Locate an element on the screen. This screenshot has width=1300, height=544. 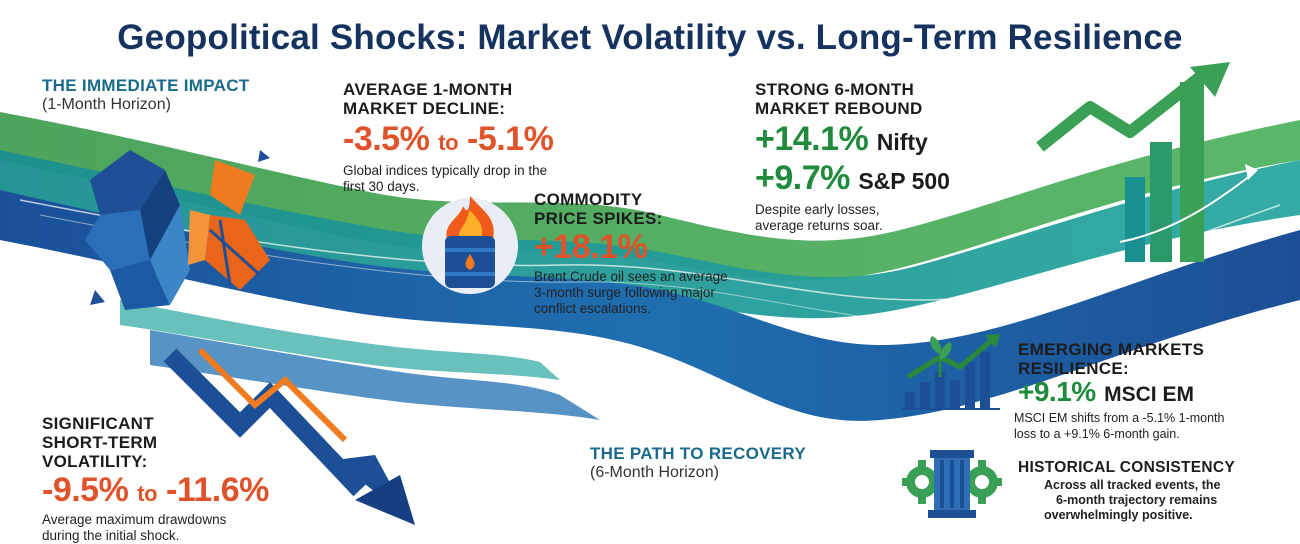
commodity-heading-line2: PRICE SPIKES: is located at coordinates (598, 218).